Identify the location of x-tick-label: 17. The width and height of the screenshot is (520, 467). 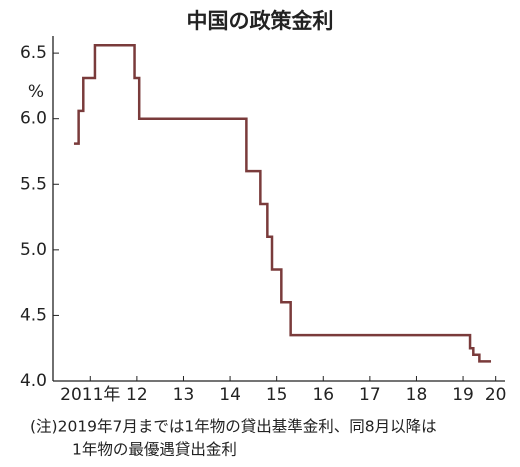
(370, 395).